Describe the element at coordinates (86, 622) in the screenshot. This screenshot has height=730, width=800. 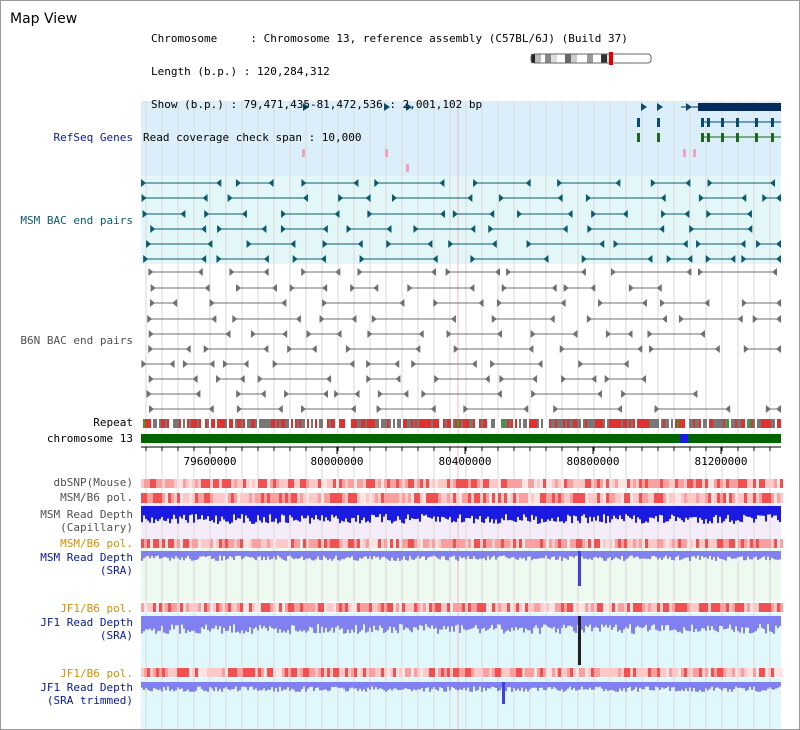
I see `track-label-jf1-depth-sra: JF1 Read Depth` at that location.